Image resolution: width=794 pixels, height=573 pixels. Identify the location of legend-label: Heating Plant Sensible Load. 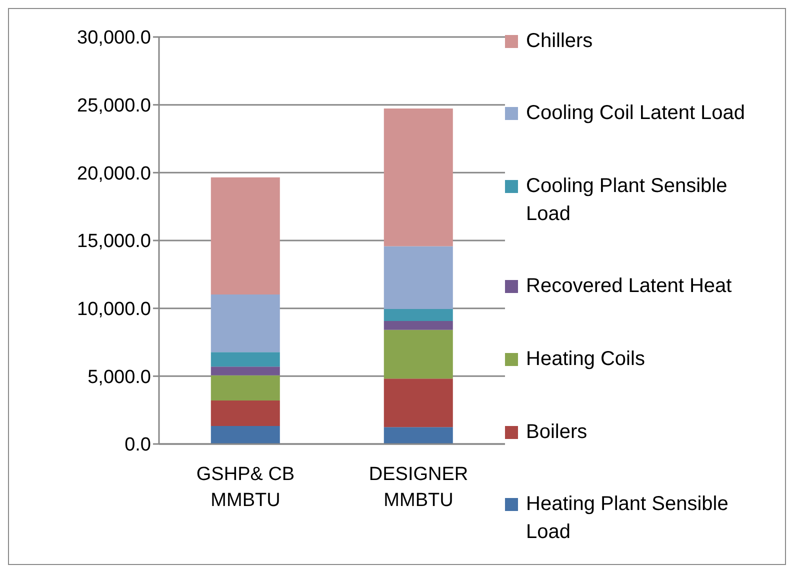
(628, 519).